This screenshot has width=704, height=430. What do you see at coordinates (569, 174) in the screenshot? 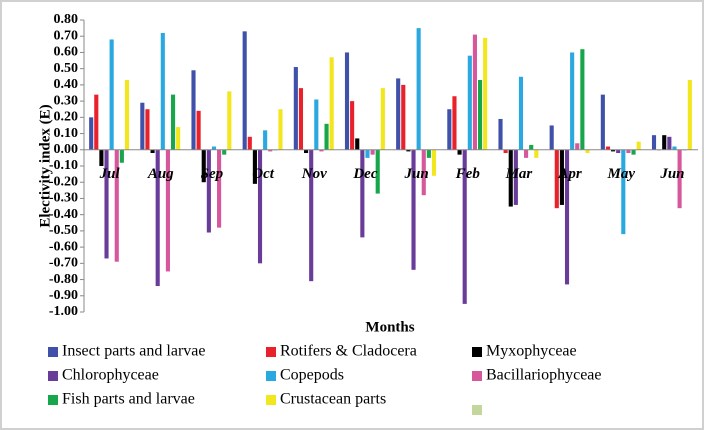
I see `x-tick-label: Apr` at bounding box center [569, 174].